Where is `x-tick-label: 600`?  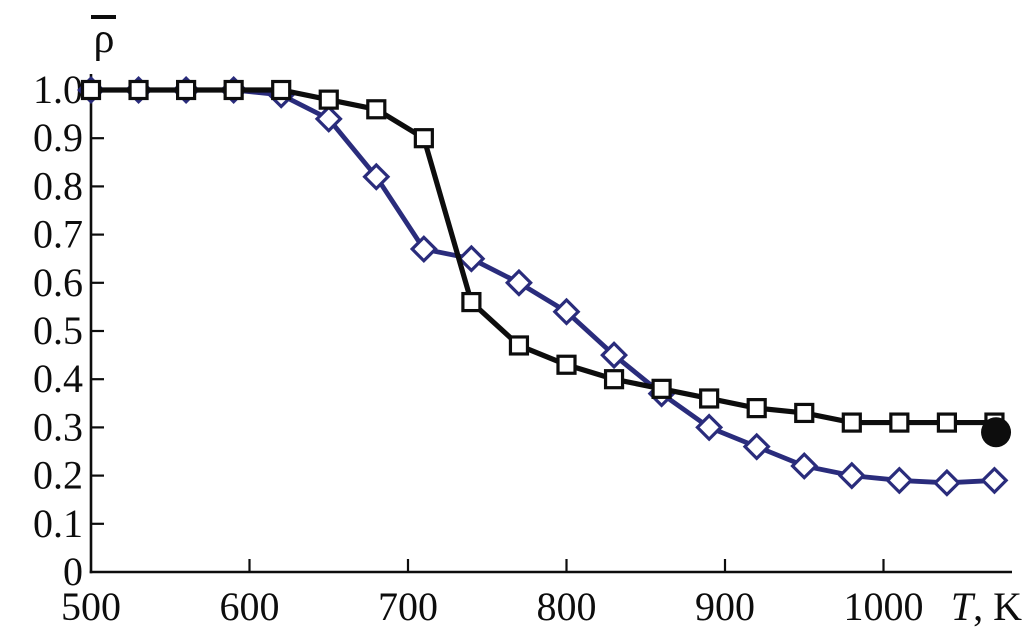 x-tick-label: 600 is located at coordinates (250, 606).